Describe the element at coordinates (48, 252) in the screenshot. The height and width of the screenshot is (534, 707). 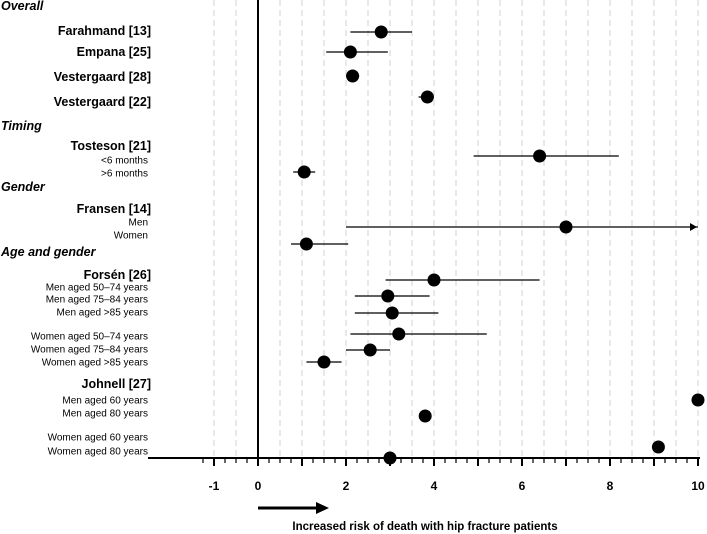
I see `section-label: Age and gender` at that location.